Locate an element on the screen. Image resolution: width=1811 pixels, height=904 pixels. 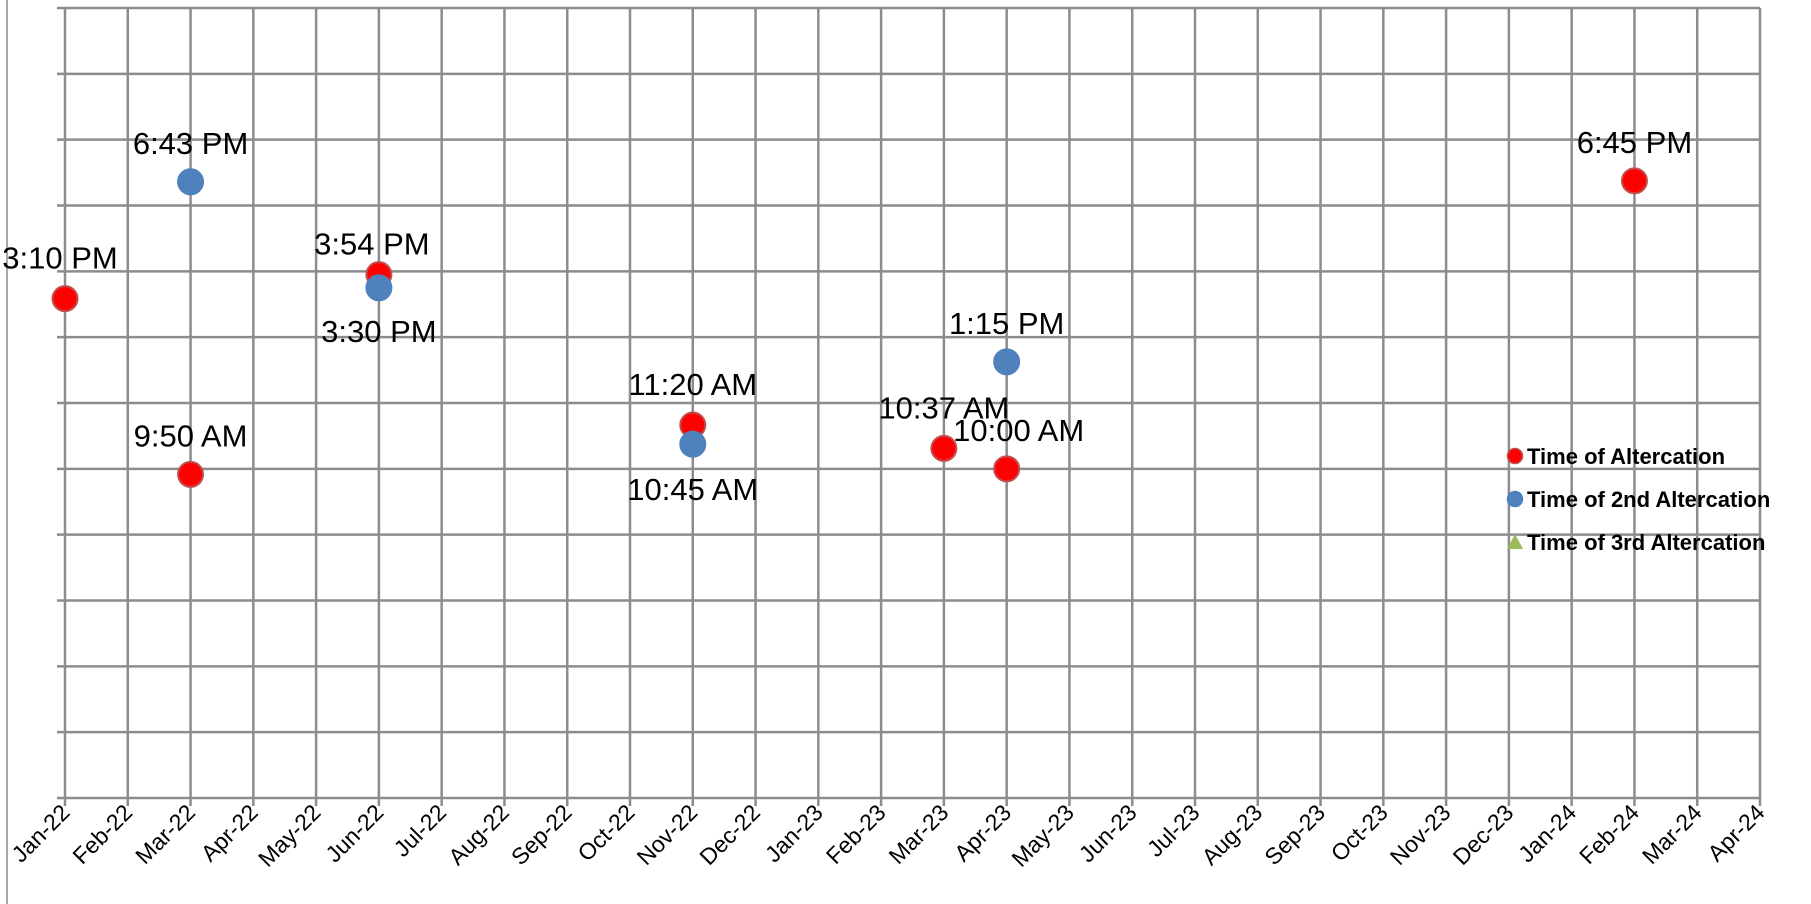
data-label: 6:45 PM is located at coordinates (1634, 142).